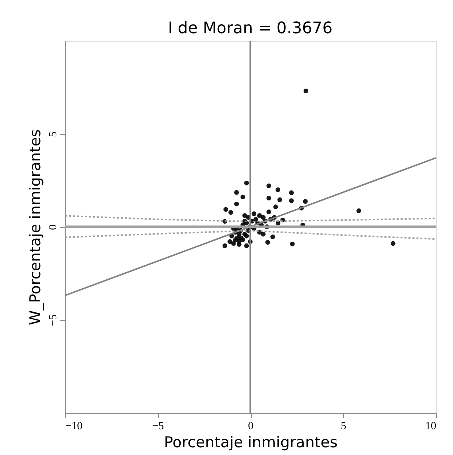 The width and height of the screenshot is (453, 455). Describe the element at coordinates (431, 426) in the screenshot. I see `x-tick-label: 10` at that location.